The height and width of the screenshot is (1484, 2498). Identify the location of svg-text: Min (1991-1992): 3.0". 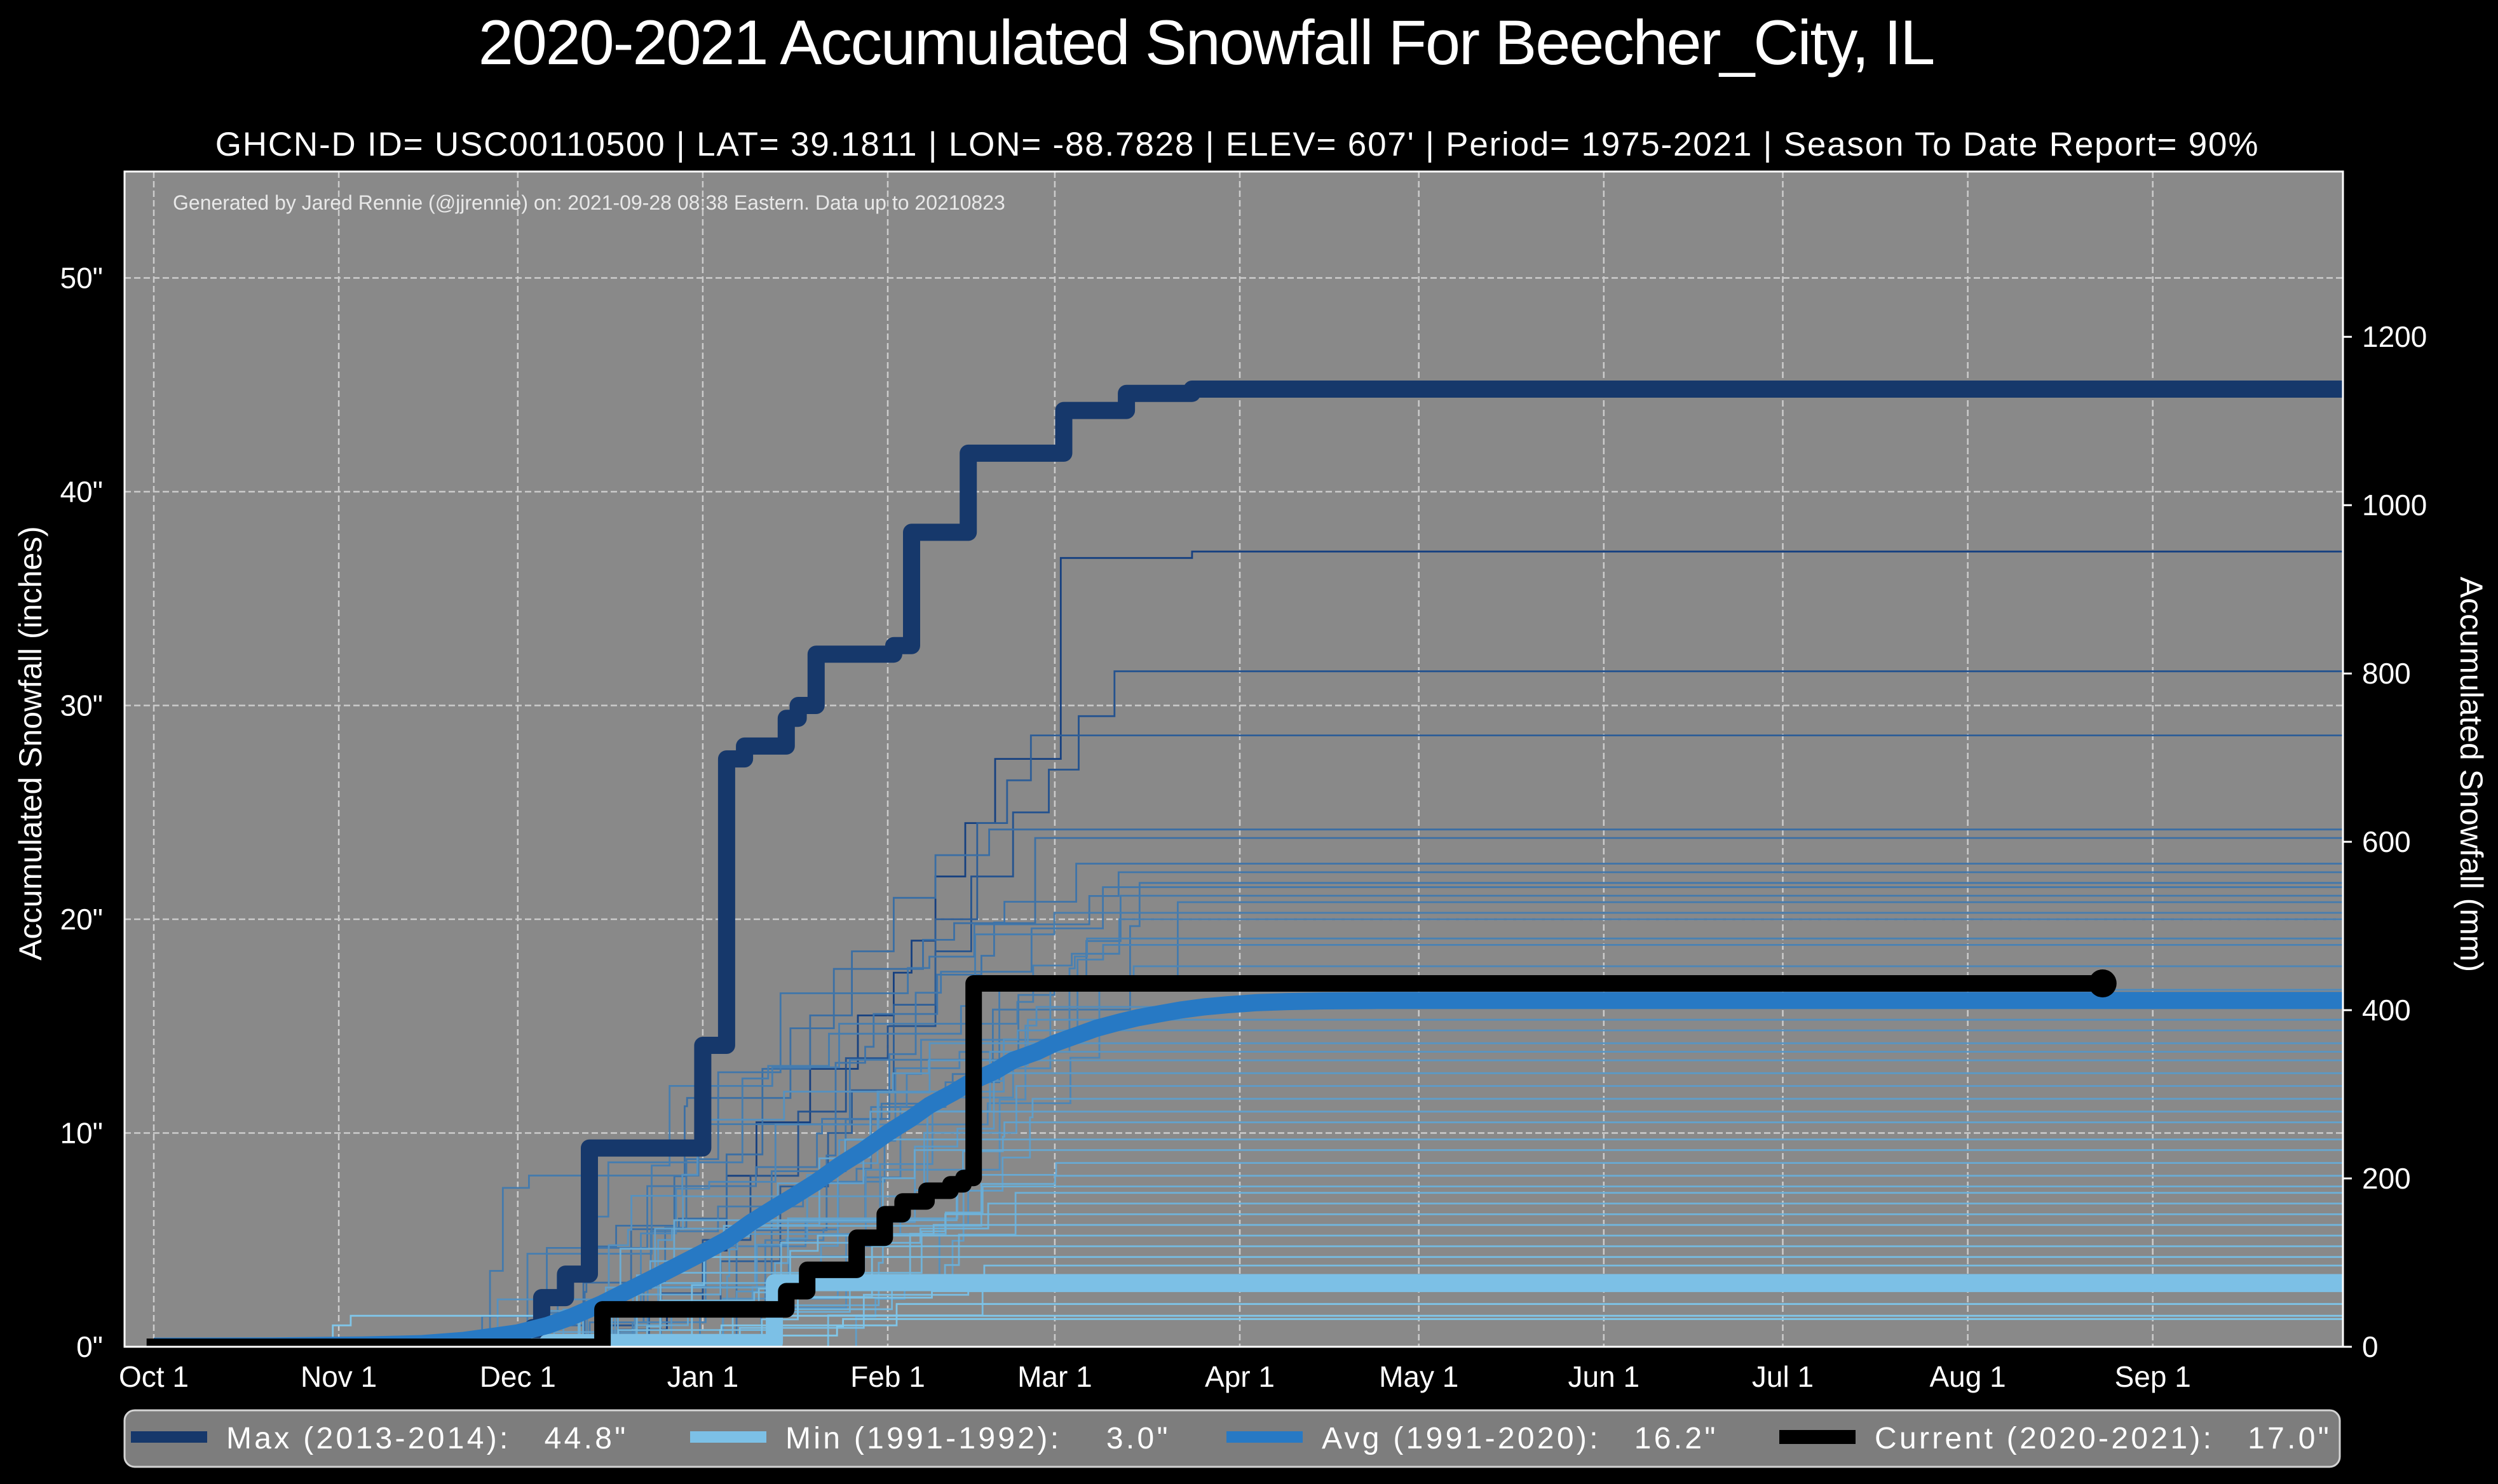
(978, 1438).